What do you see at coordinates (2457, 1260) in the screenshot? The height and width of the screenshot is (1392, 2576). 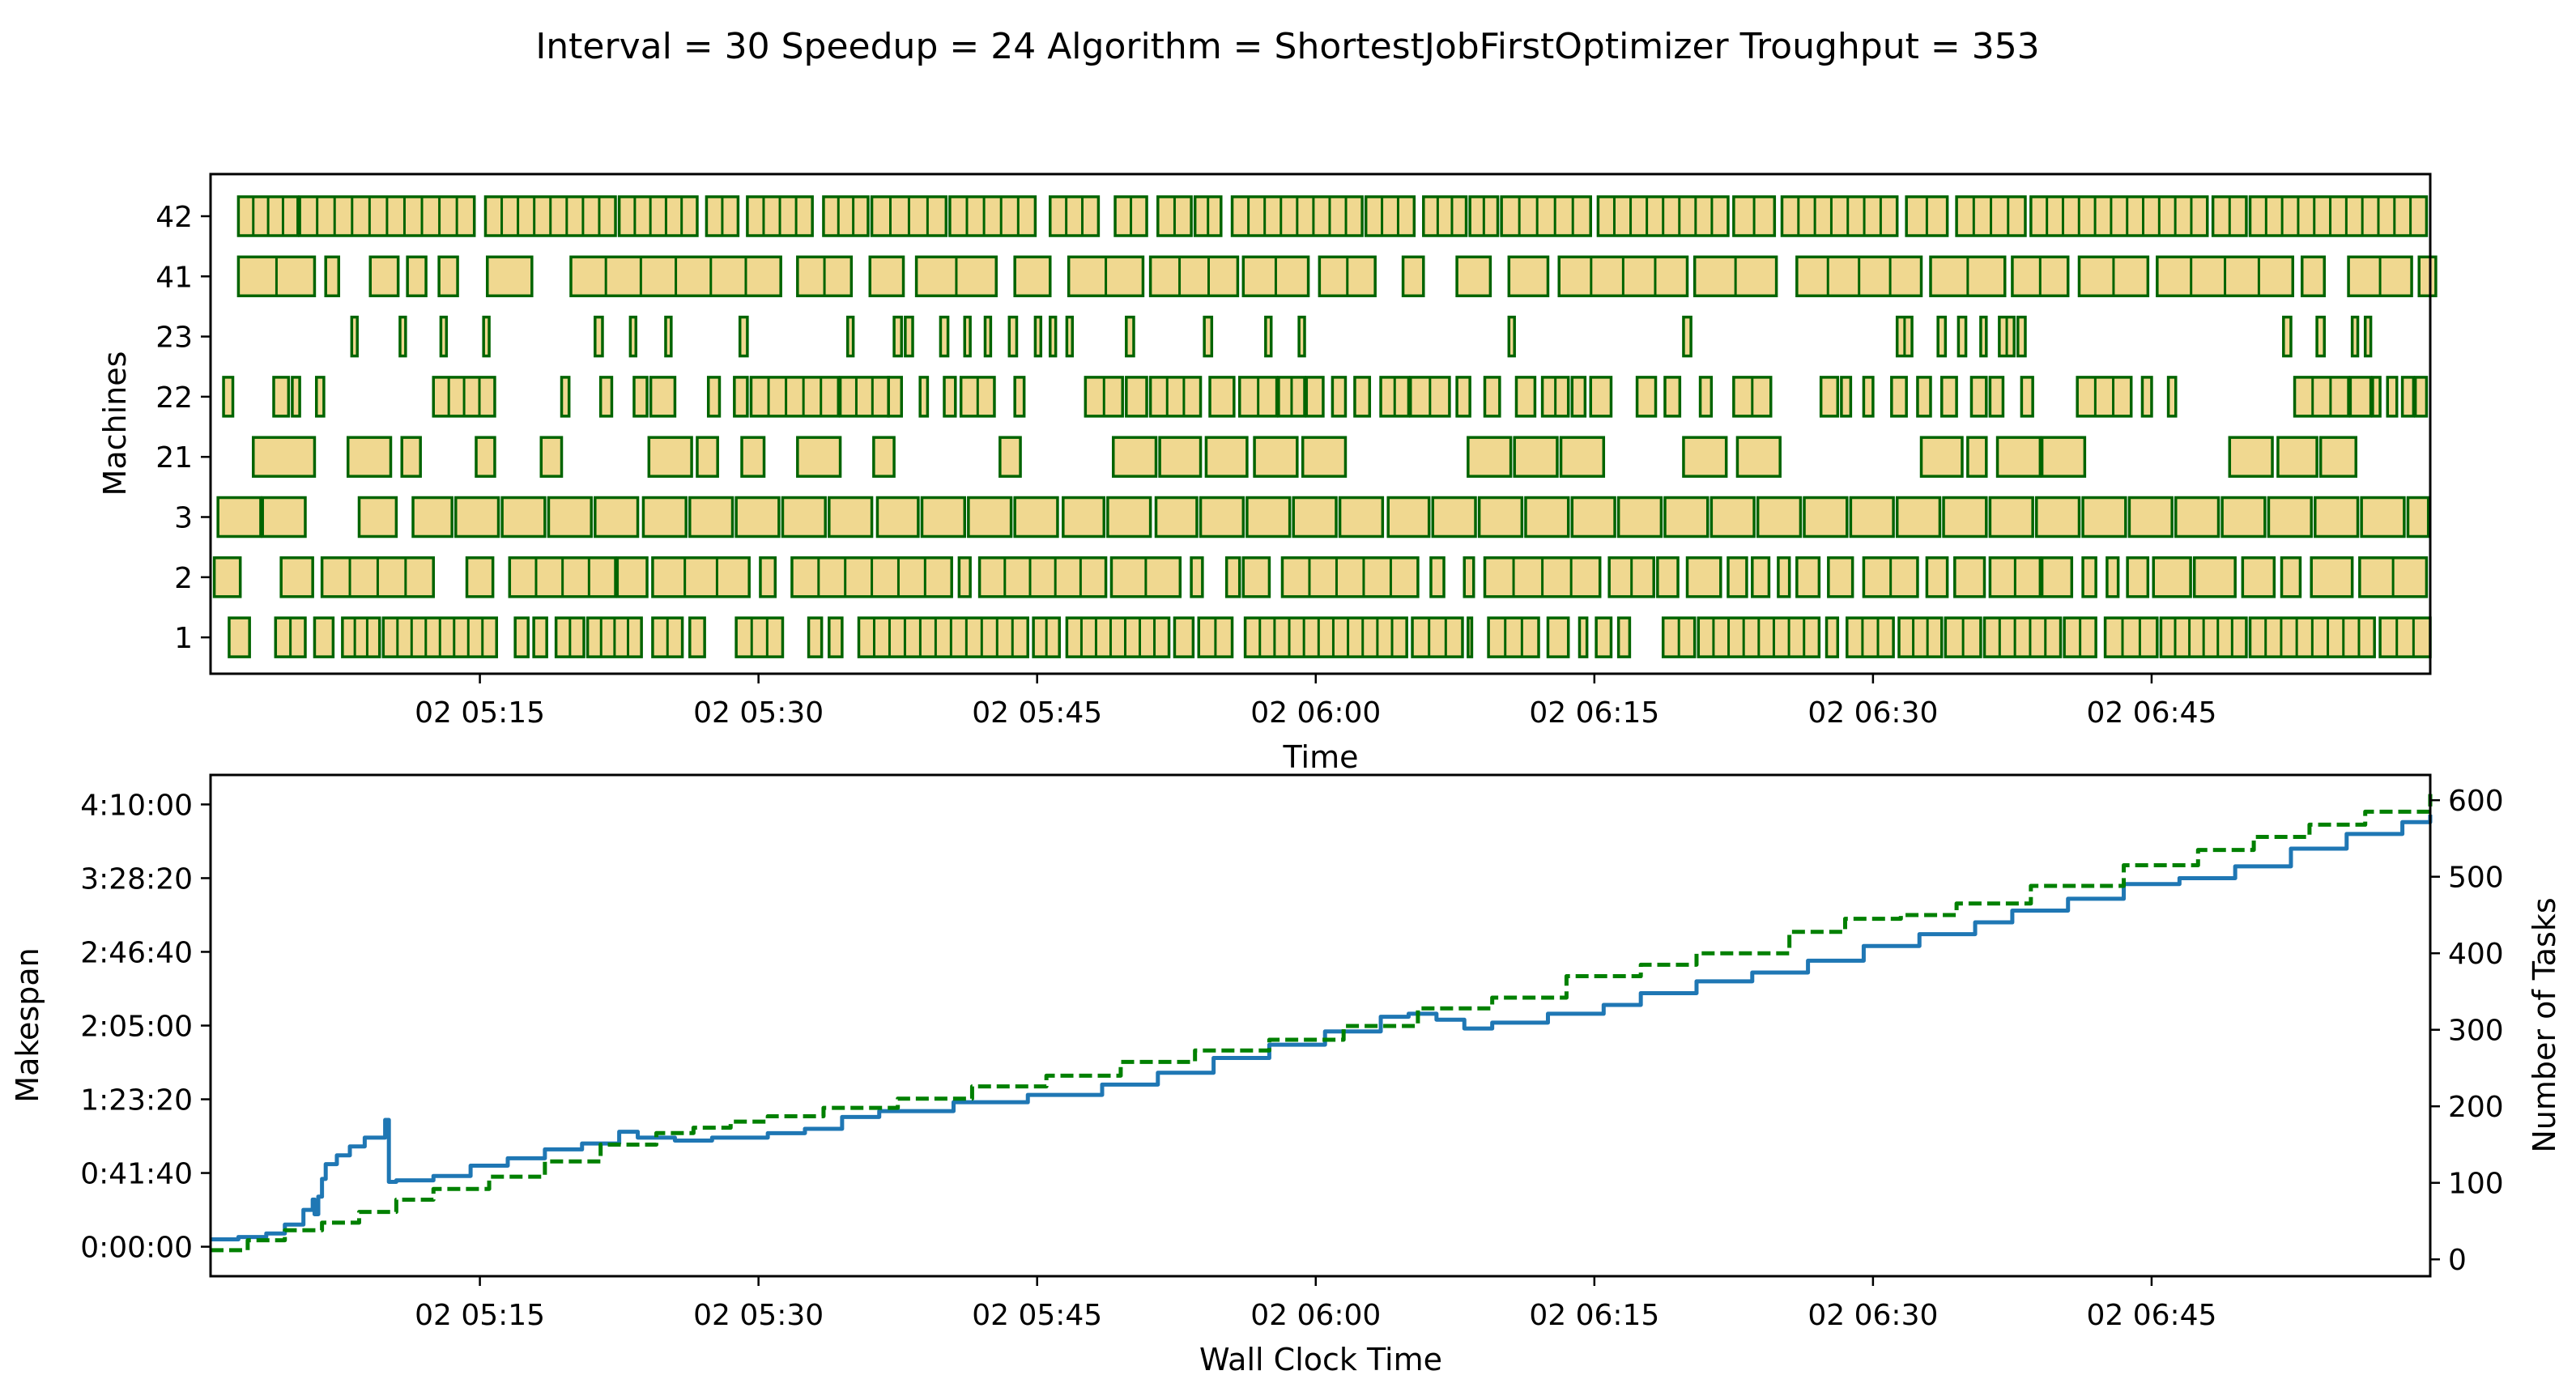 I see `line-right-y-tick-label: 0` at bounding box center [2457, 1260].